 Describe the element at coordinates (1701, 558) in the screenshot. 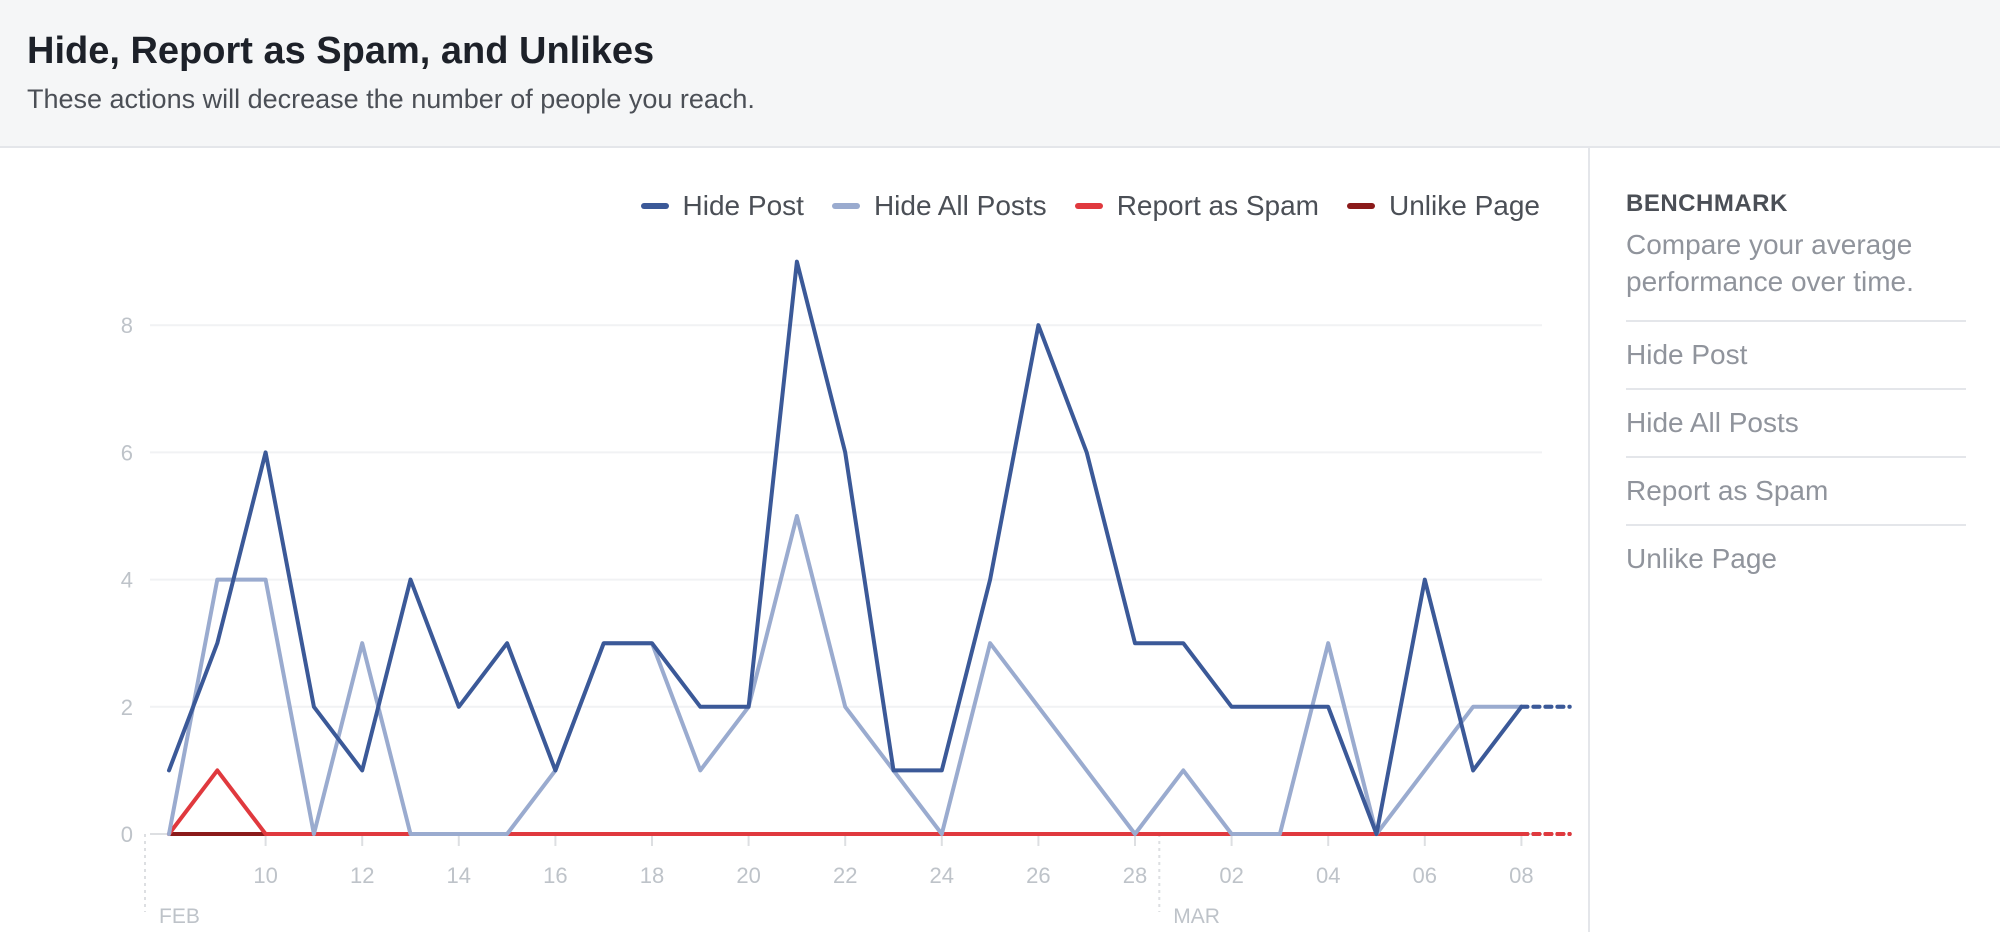

I see `benchmark-item-unlike-page: Unlike Page` at that location.